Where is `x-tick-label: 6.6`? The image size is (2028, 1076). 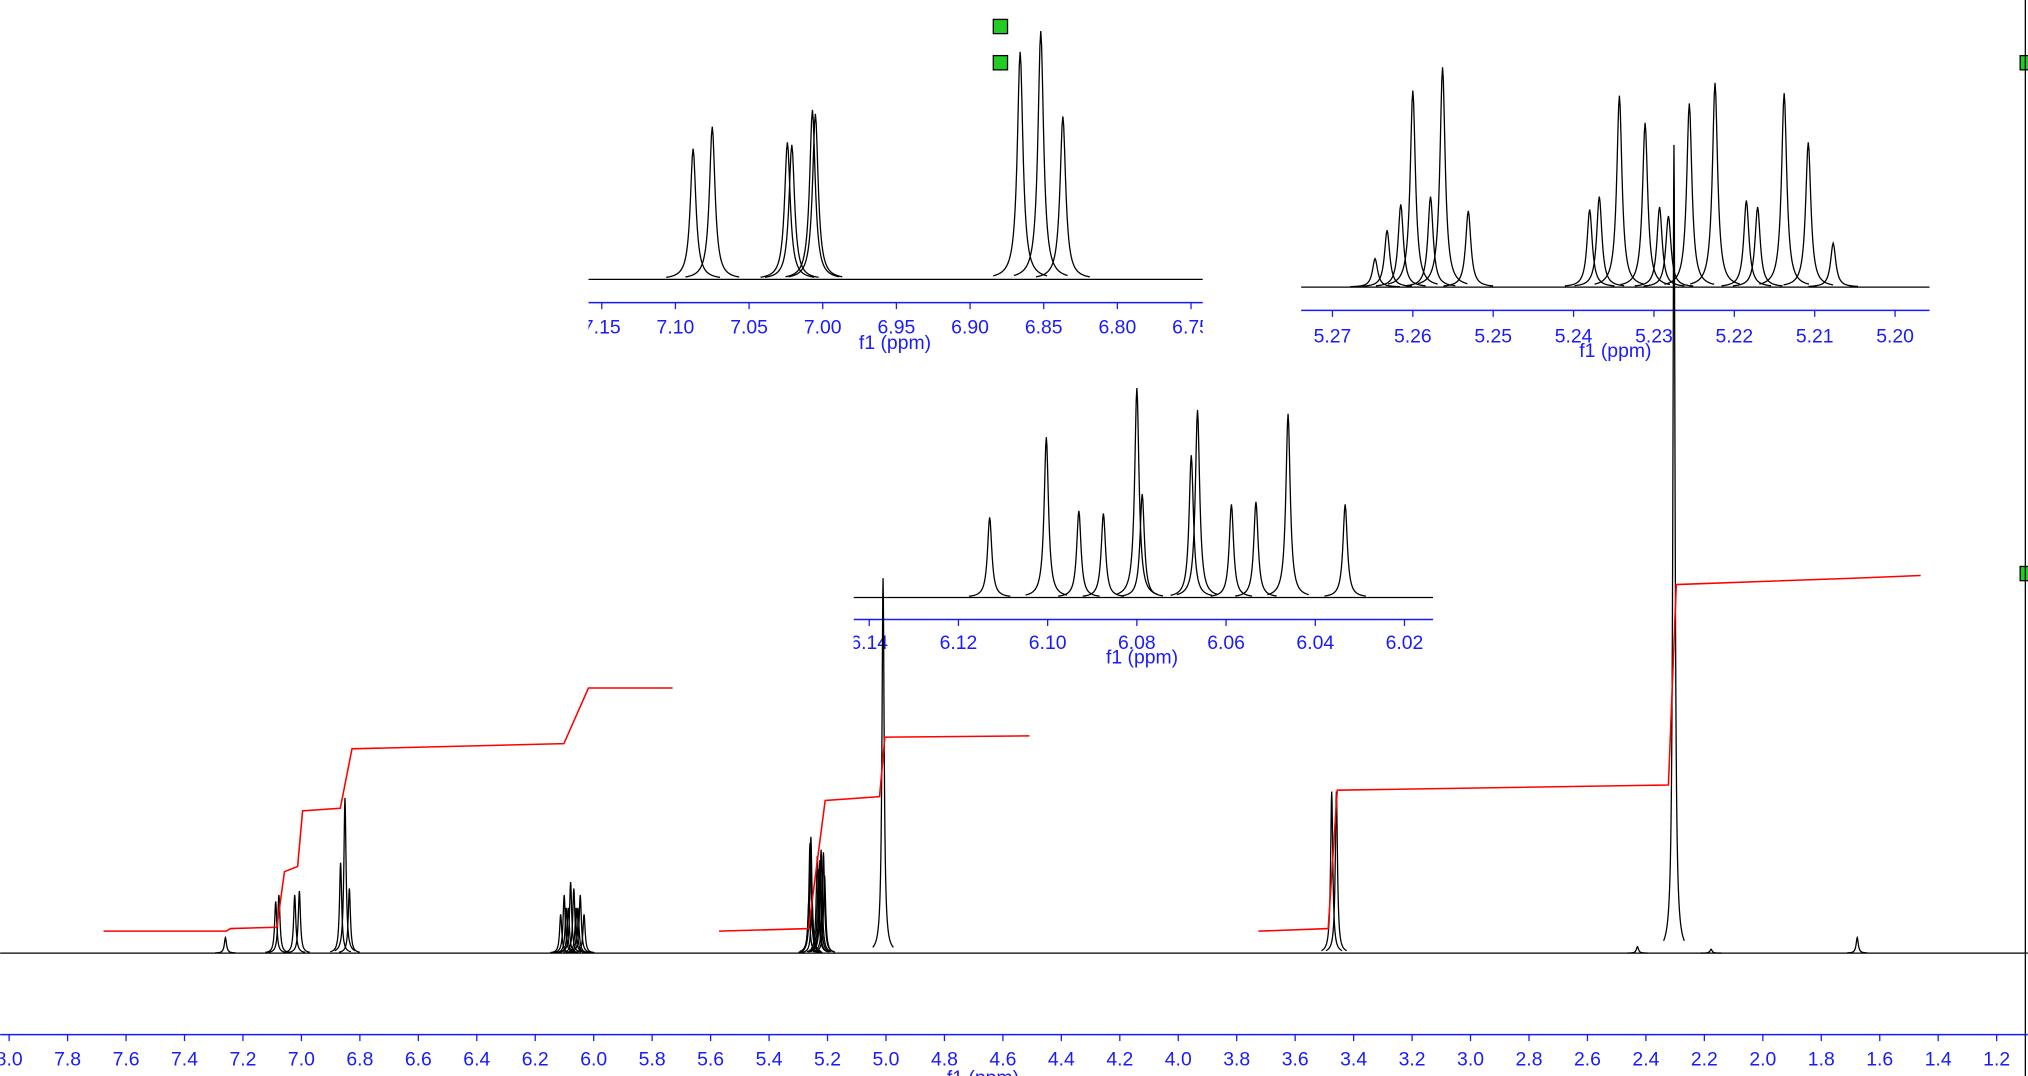
x-tick-label: 6.6 is located at coordinates (418, 1060).